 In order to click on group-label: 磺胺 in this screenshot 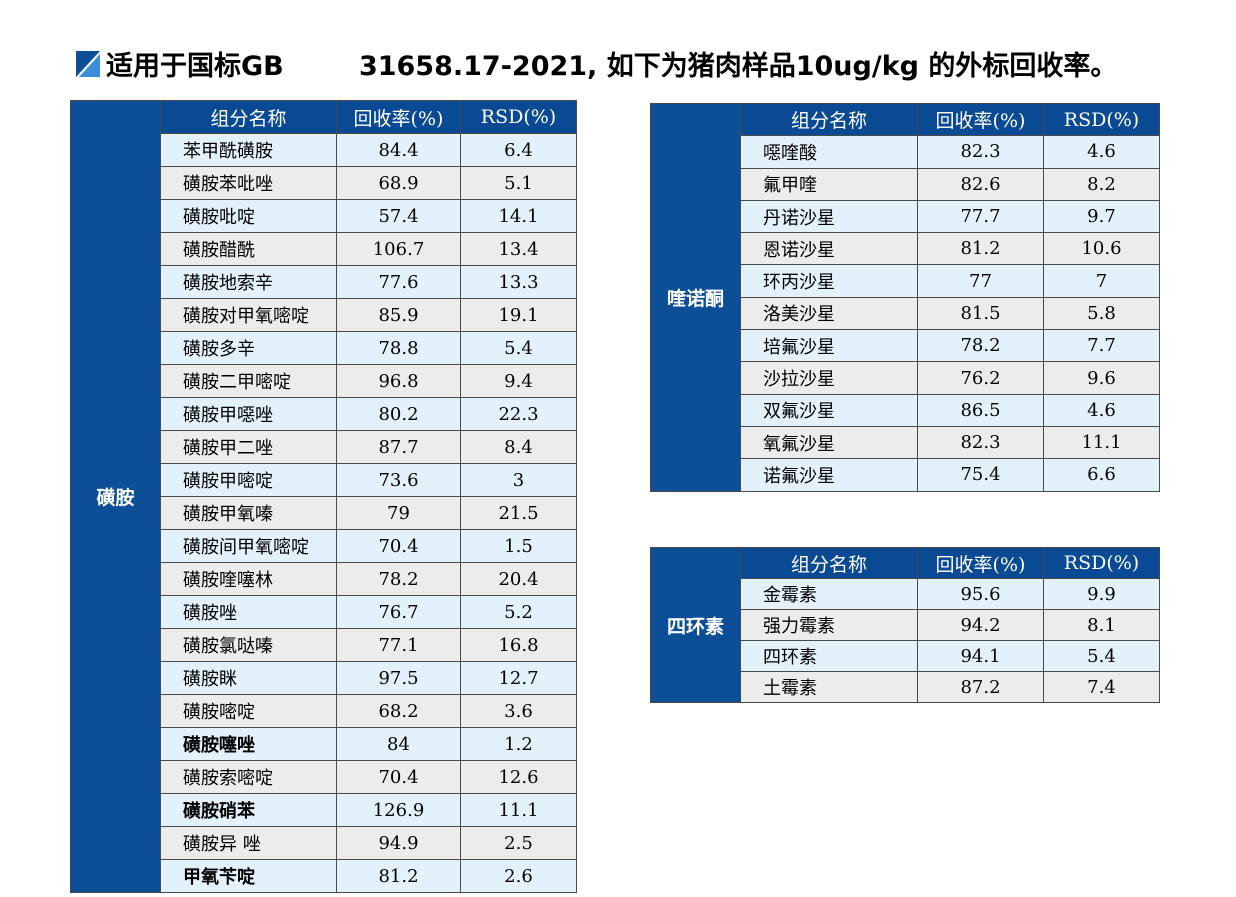, I will do `click(115, 496)`.